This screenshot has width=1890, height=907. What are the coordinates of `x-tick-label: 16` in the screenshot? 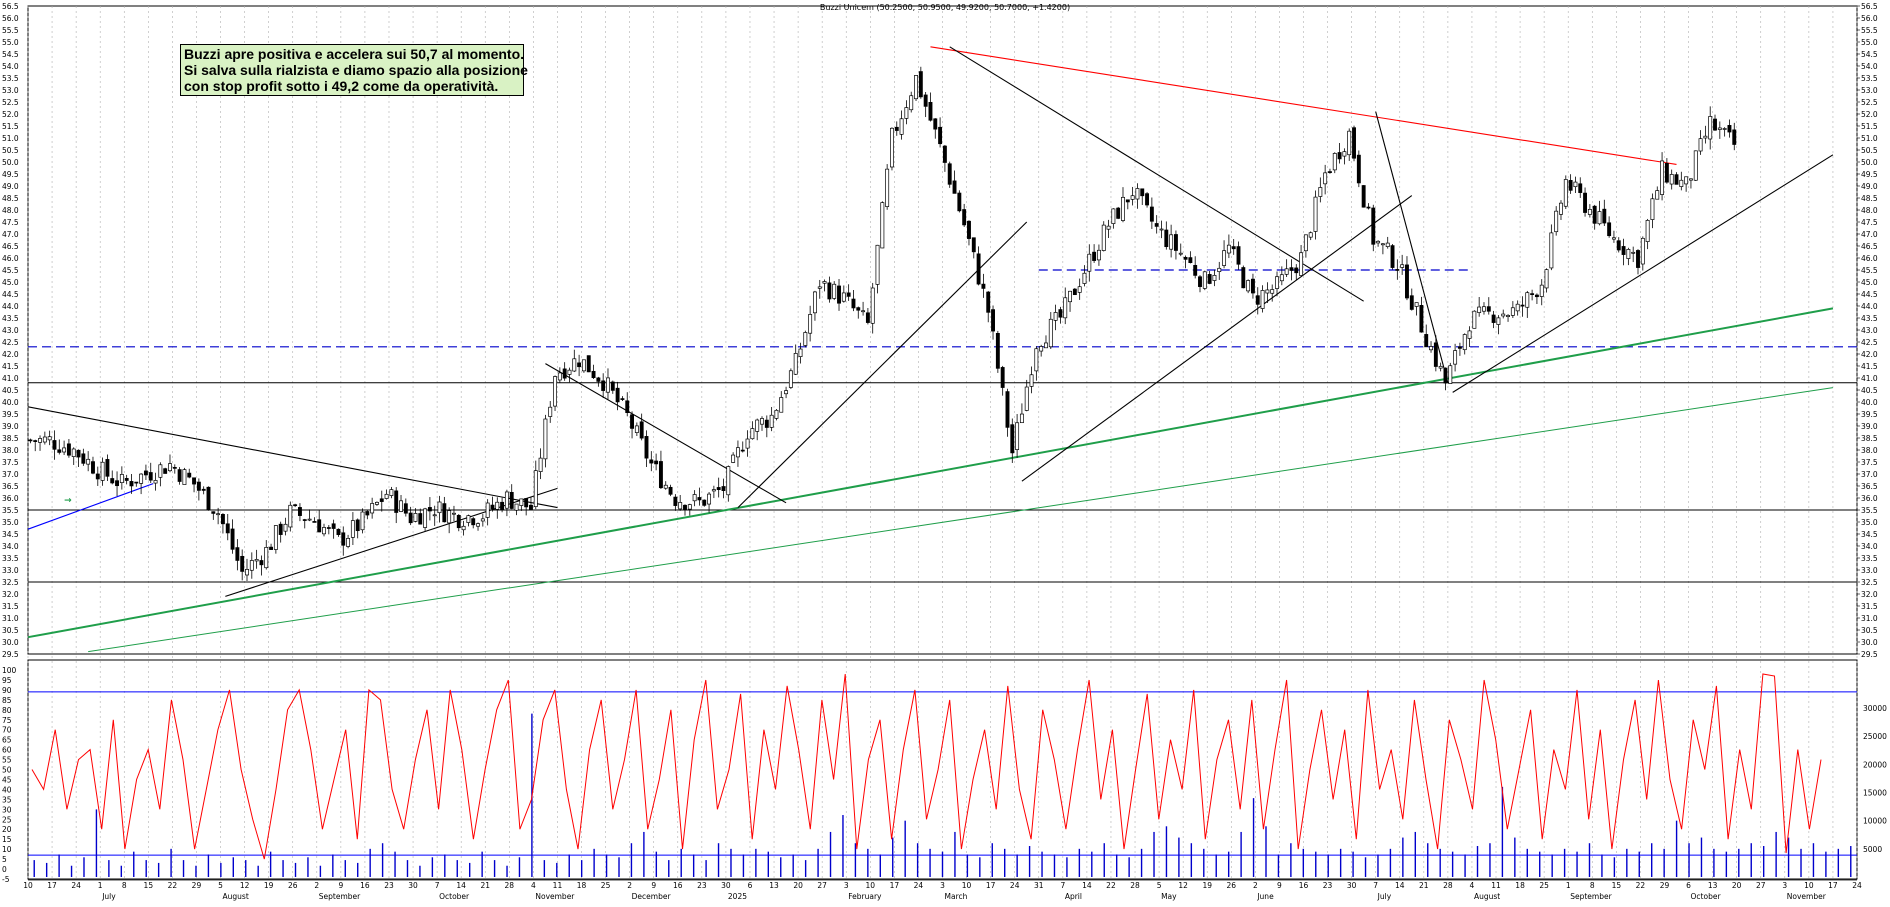 It's located at (365, 885).